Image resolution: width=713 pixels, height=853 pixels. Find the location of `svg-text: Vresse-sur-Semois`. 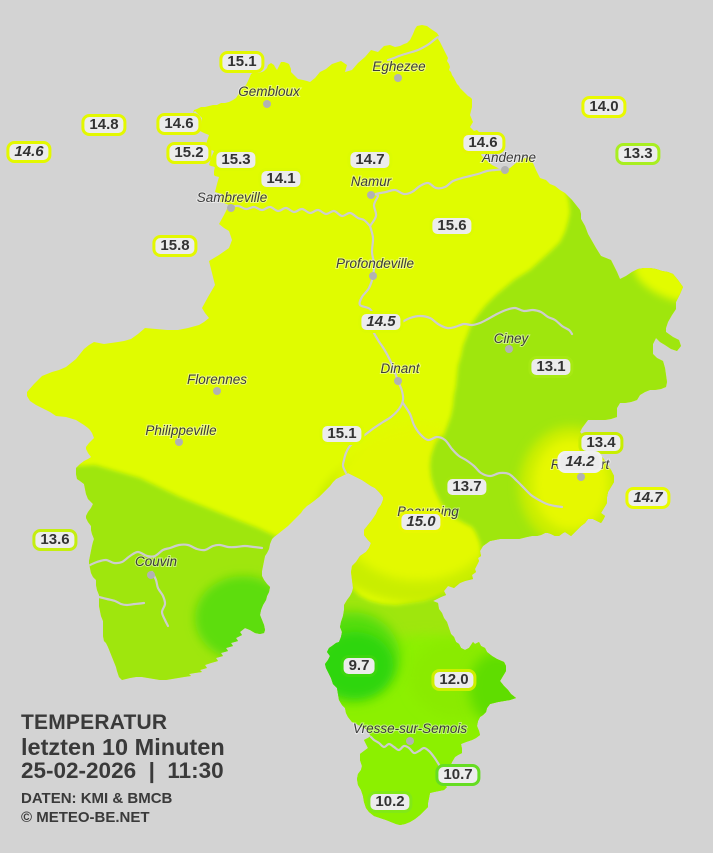

svg-text: Vresse-sur-Semois is located at coordinates (410, 728).